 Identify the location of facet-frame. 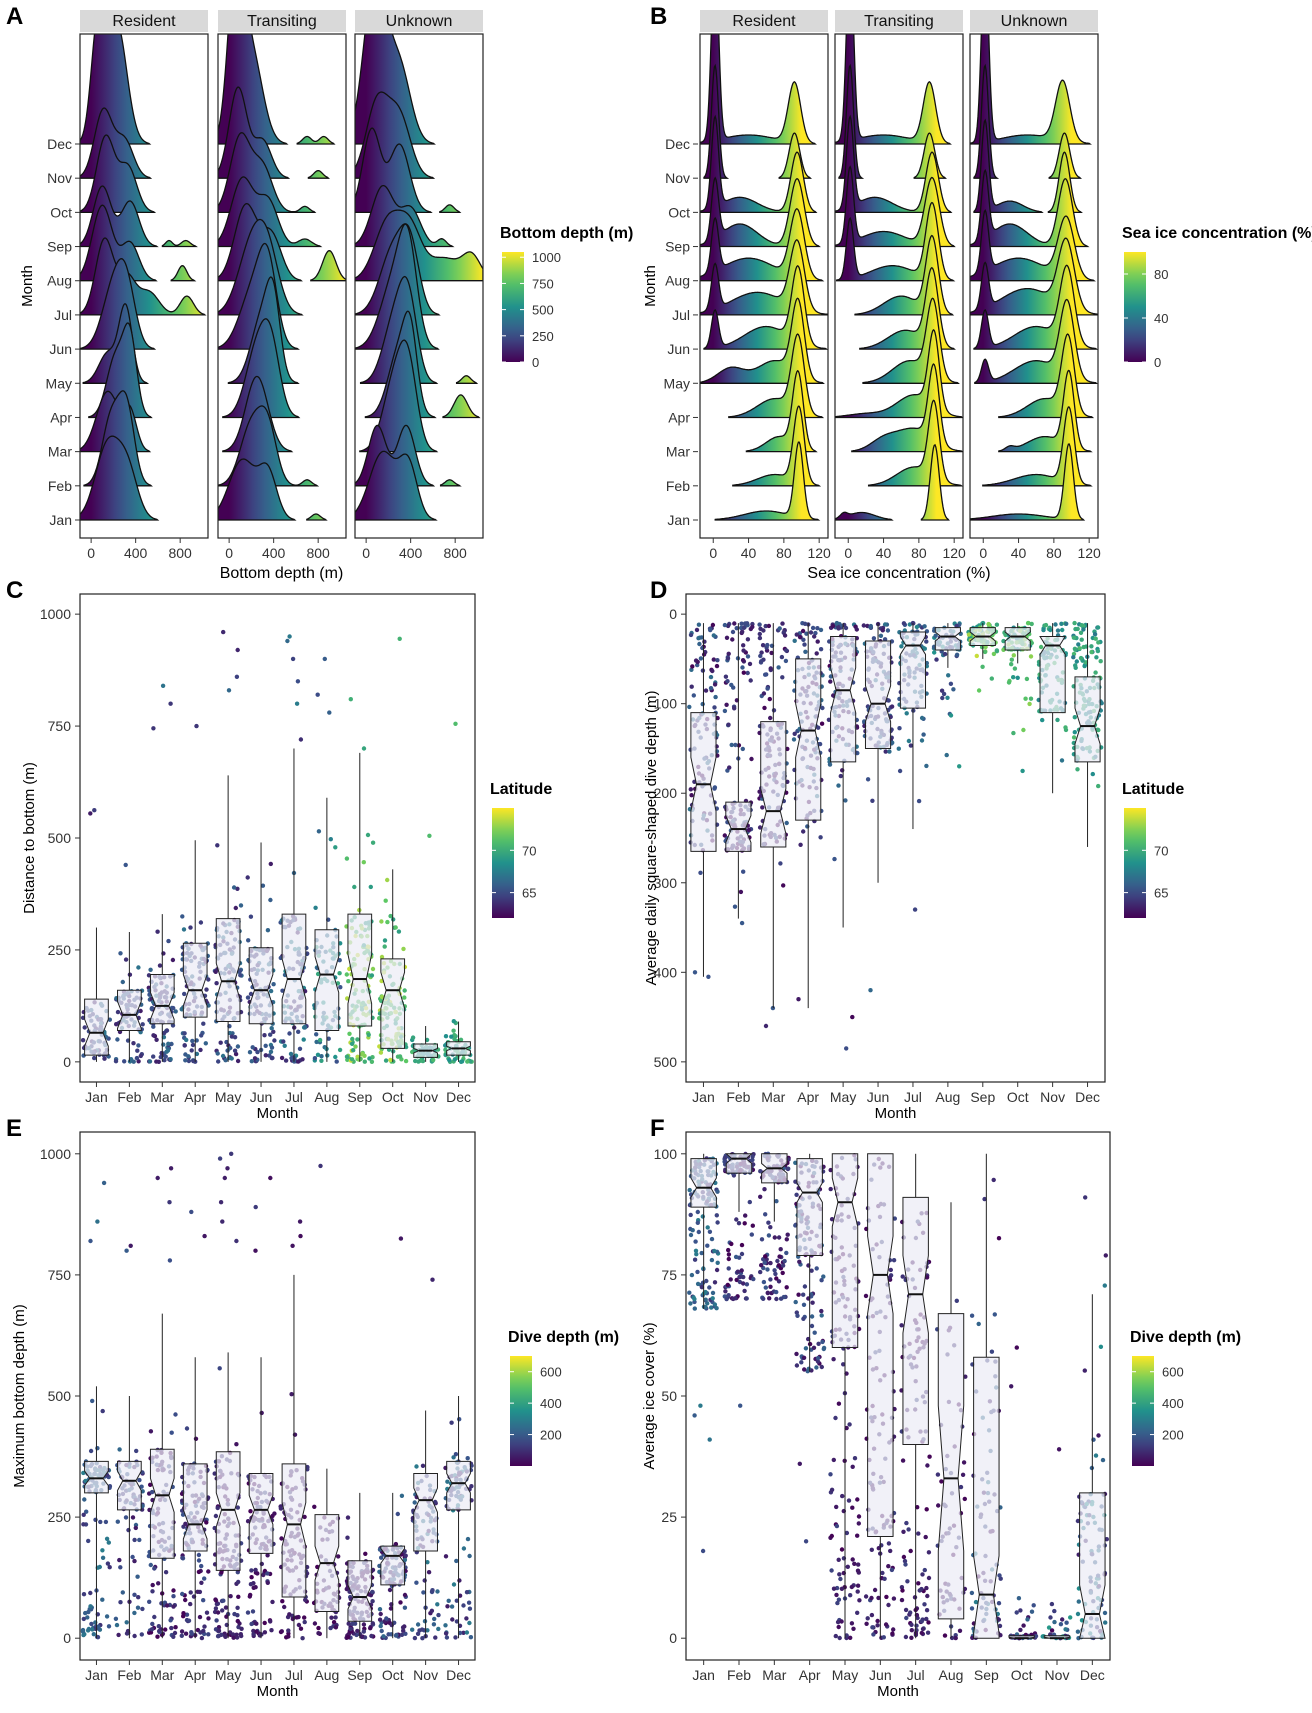
(419, 286).